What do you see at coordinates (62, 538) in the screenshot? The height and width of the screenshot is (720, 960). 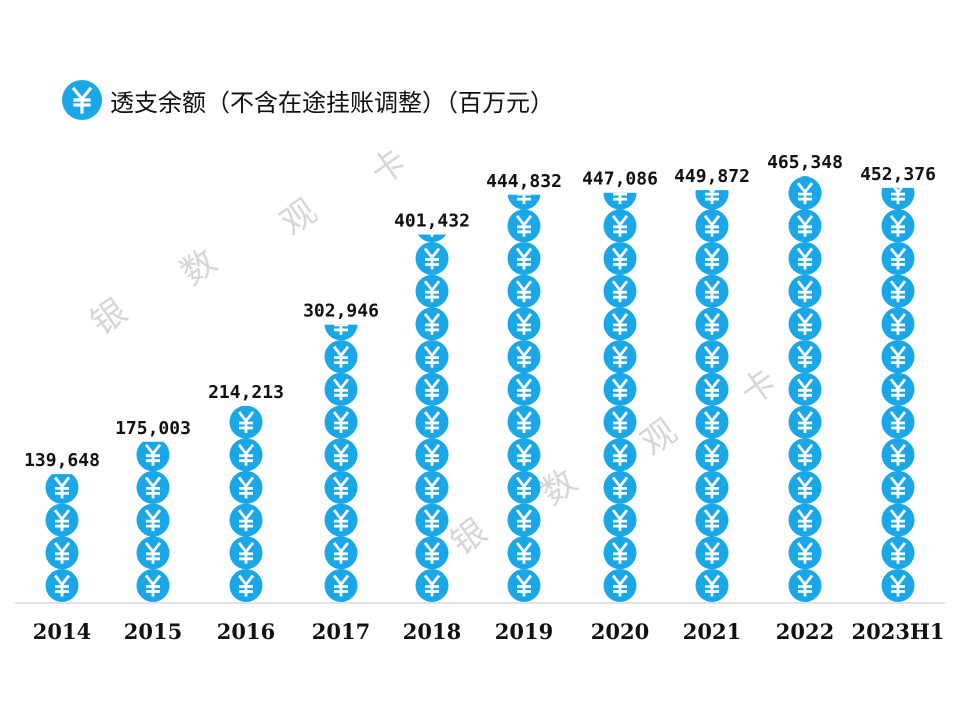 I see `bar-2014` at bounding box center [62, 538].